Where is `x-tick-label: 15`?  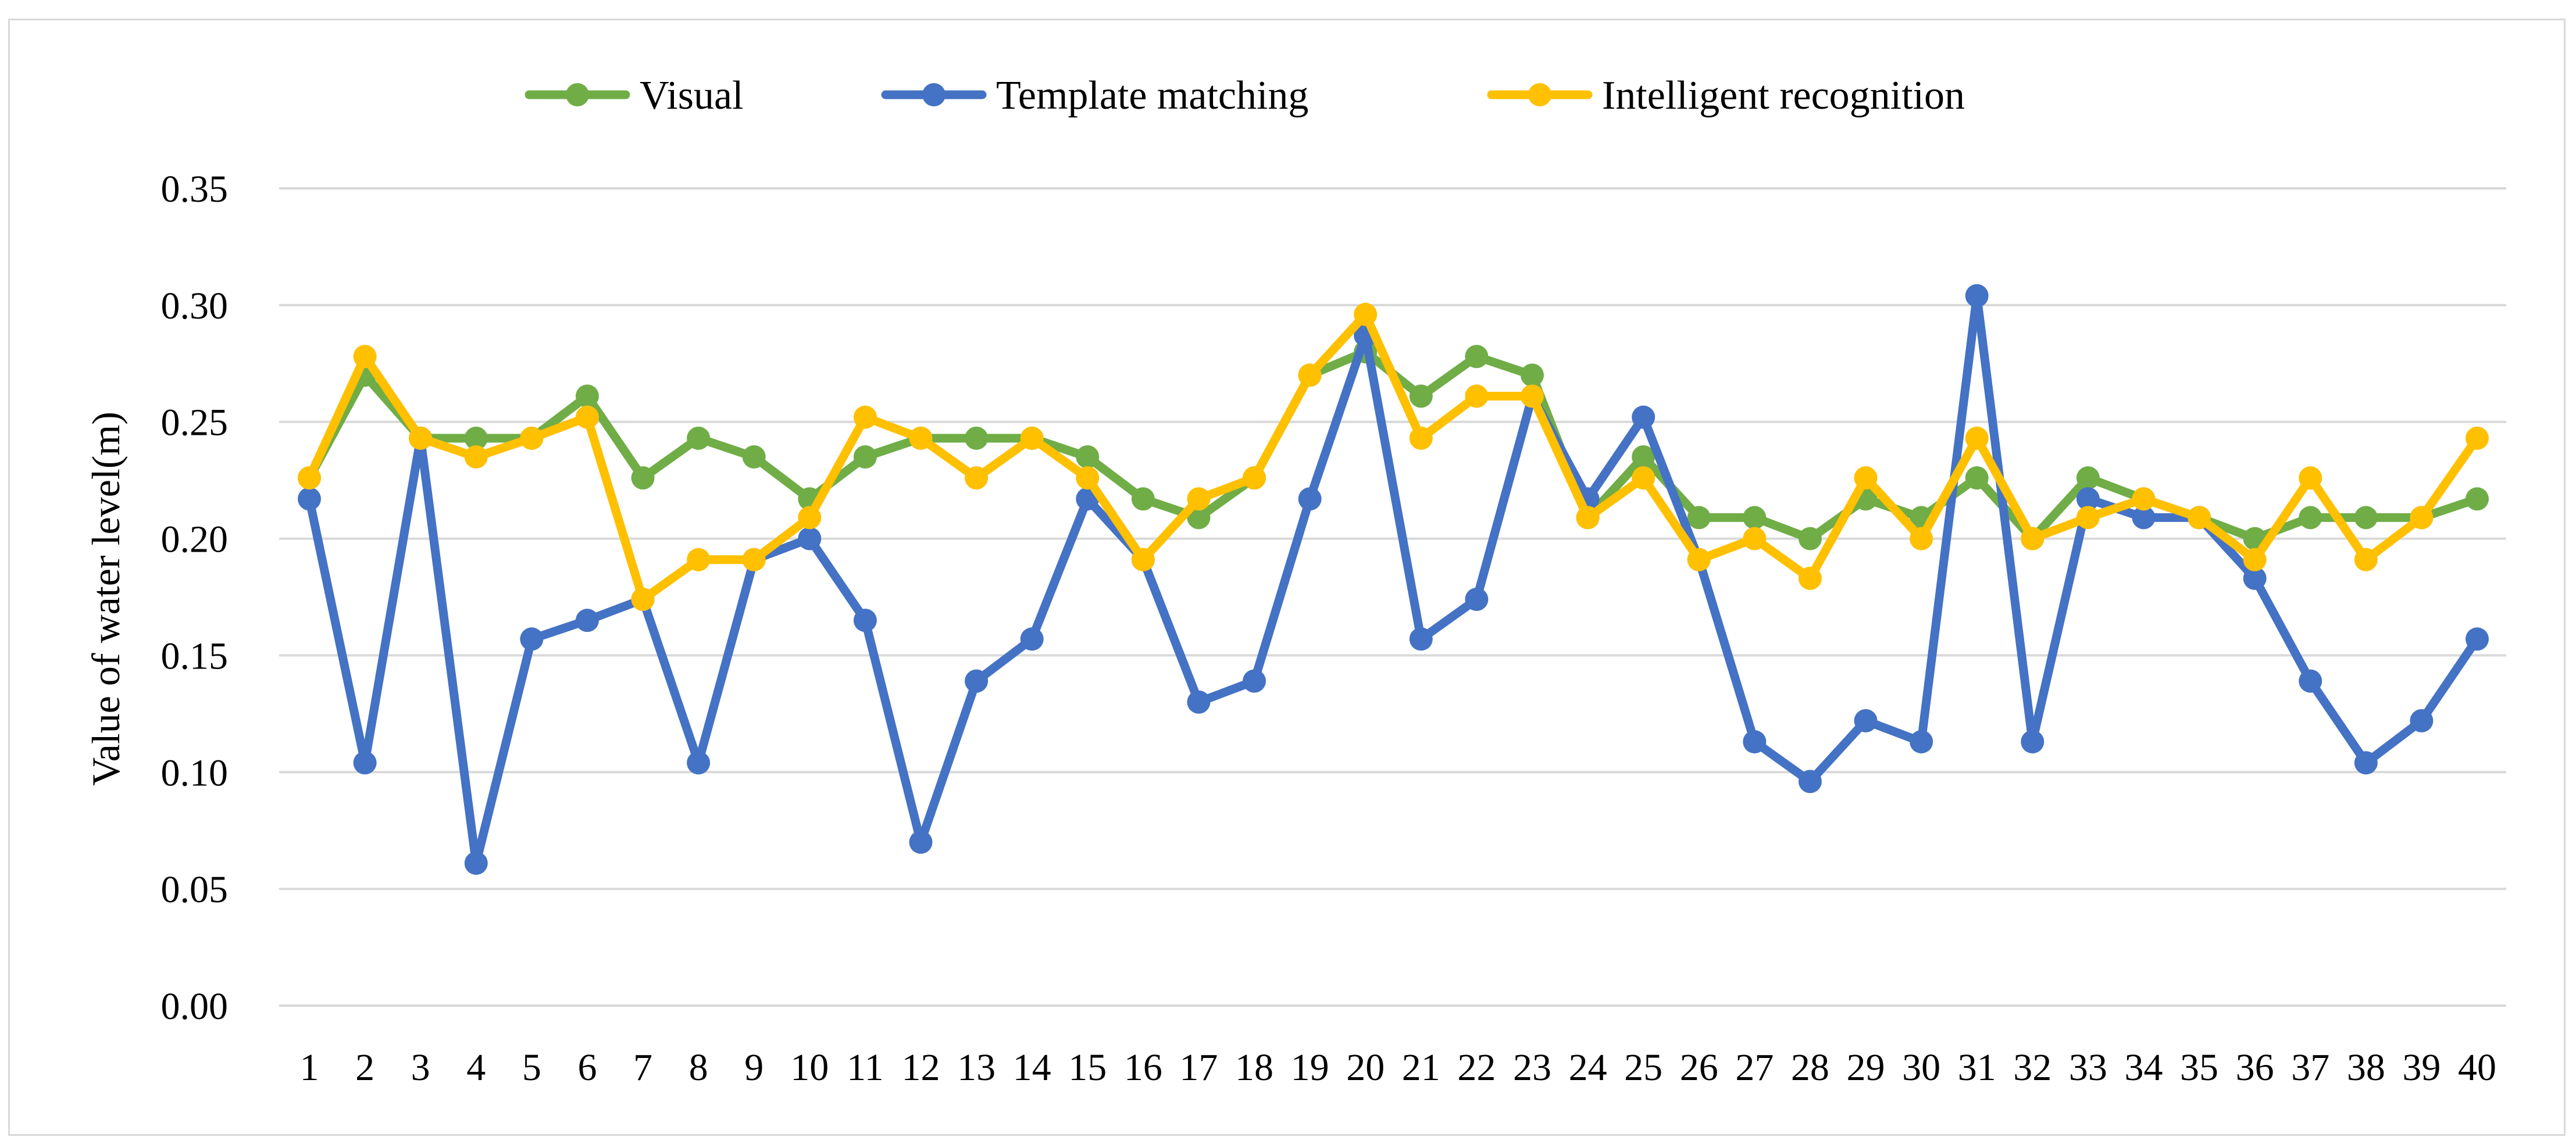 x-tick-label: 15 is located at coordinates (1088, 1067).